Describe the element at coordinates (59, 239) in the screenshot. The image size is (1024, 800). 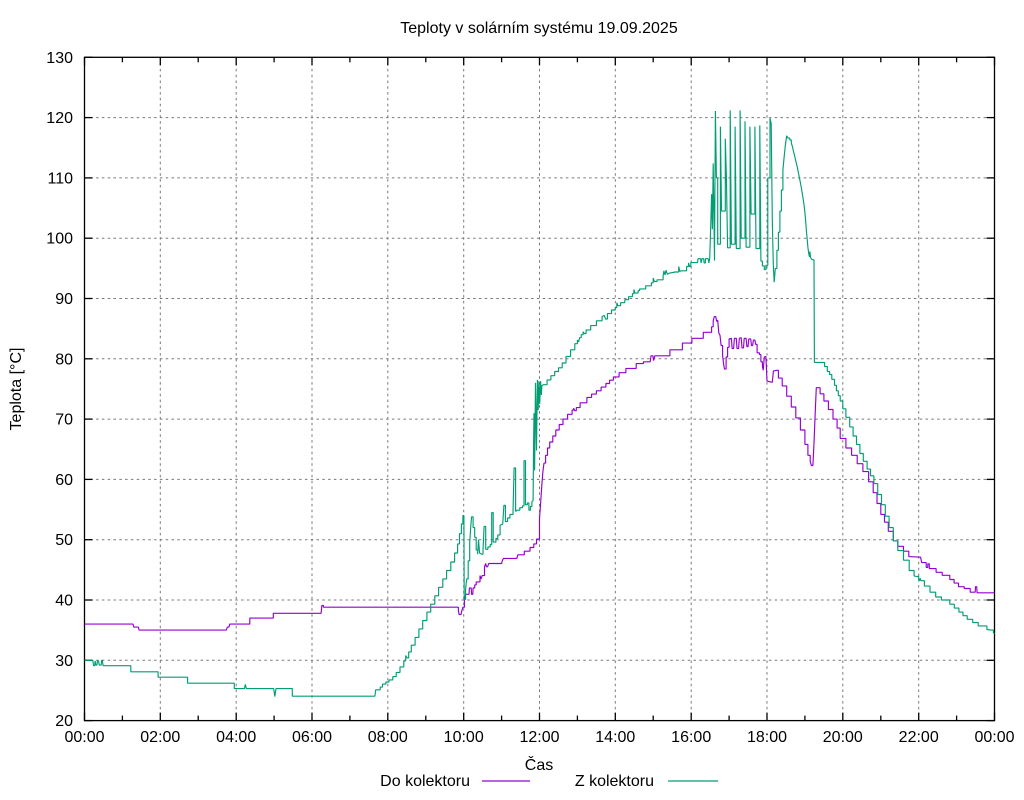
I see `svg-text: 100` at that location.